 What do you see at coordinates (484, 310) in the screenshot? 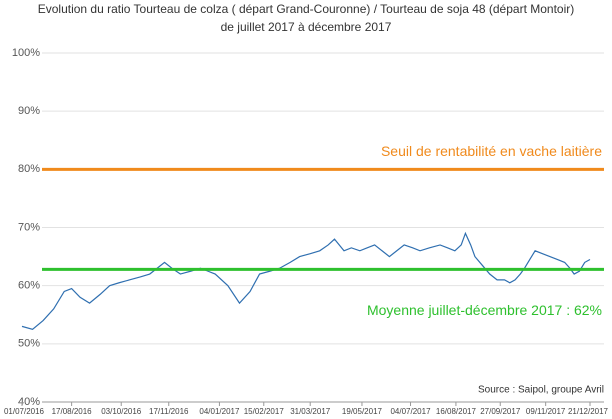
I see `reference-label: Moyenne juillet-décembre 2017 : 62%` at bounding box center [484, 310].